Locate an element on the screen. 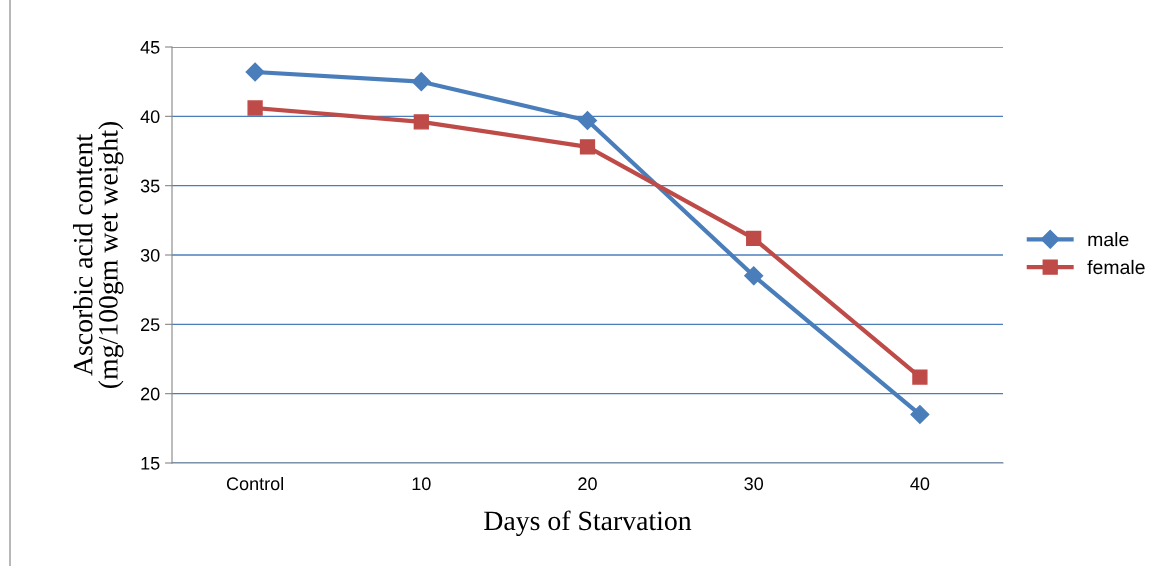  y-tick-label: 15 is located at coordinates (150, 463).